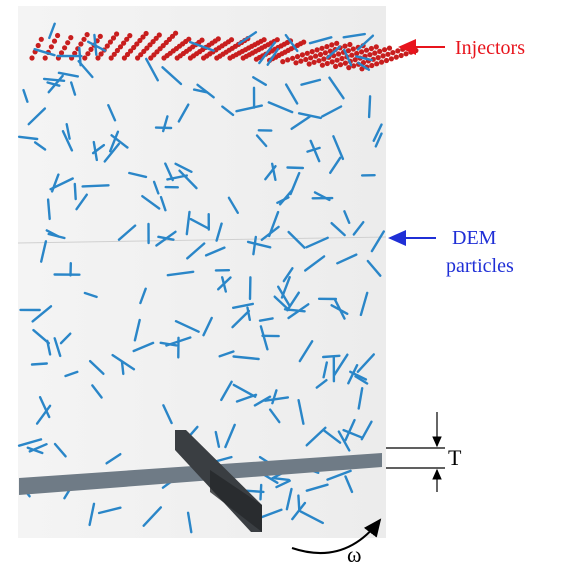 The width and height of the screenshot is (561, 569). I want to click on dem-label-line1: DEM, so click(474, 238).